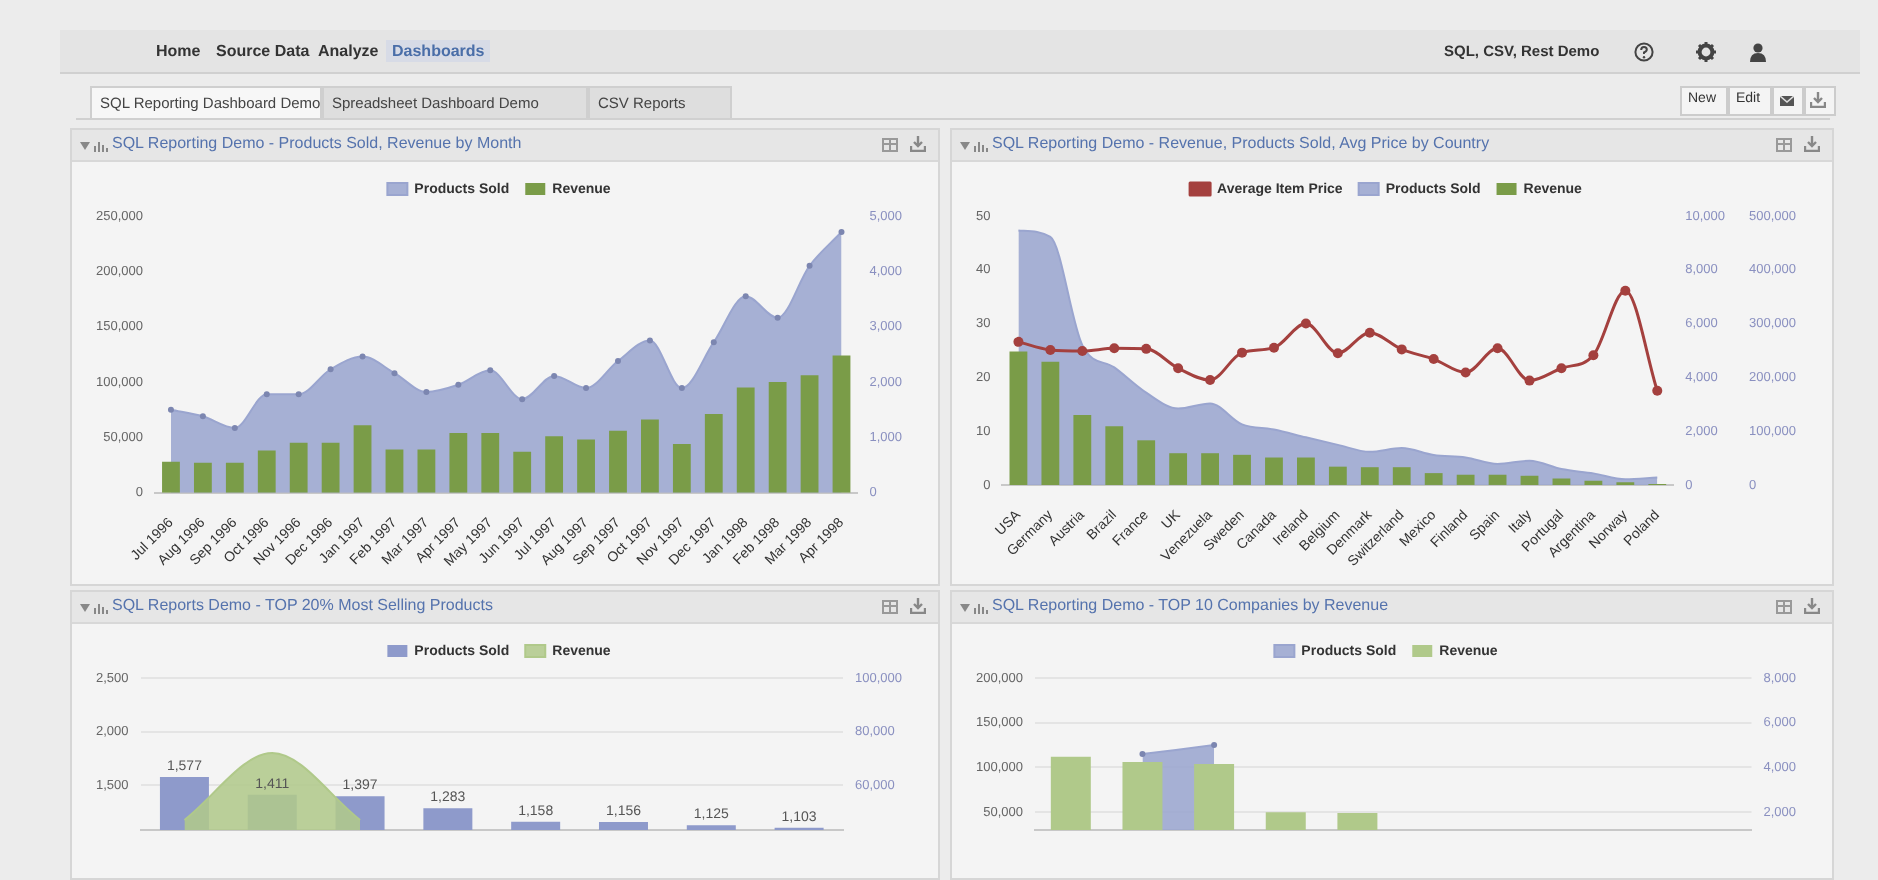 The width and height of the screenshot is (1878, 880). What do you see at coordinates (317, 143) in the screenshot?
I see `chart-title: SQL Reporting Demo - Products Sold, Revenue by Month` at bounding box center [317, 143].